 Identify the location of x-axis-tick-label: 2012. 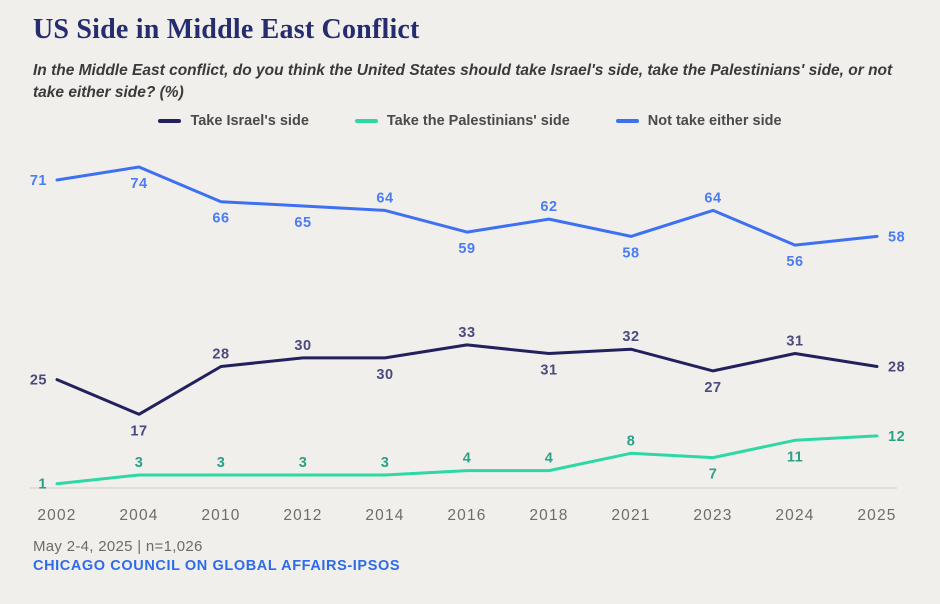
(302, 515).